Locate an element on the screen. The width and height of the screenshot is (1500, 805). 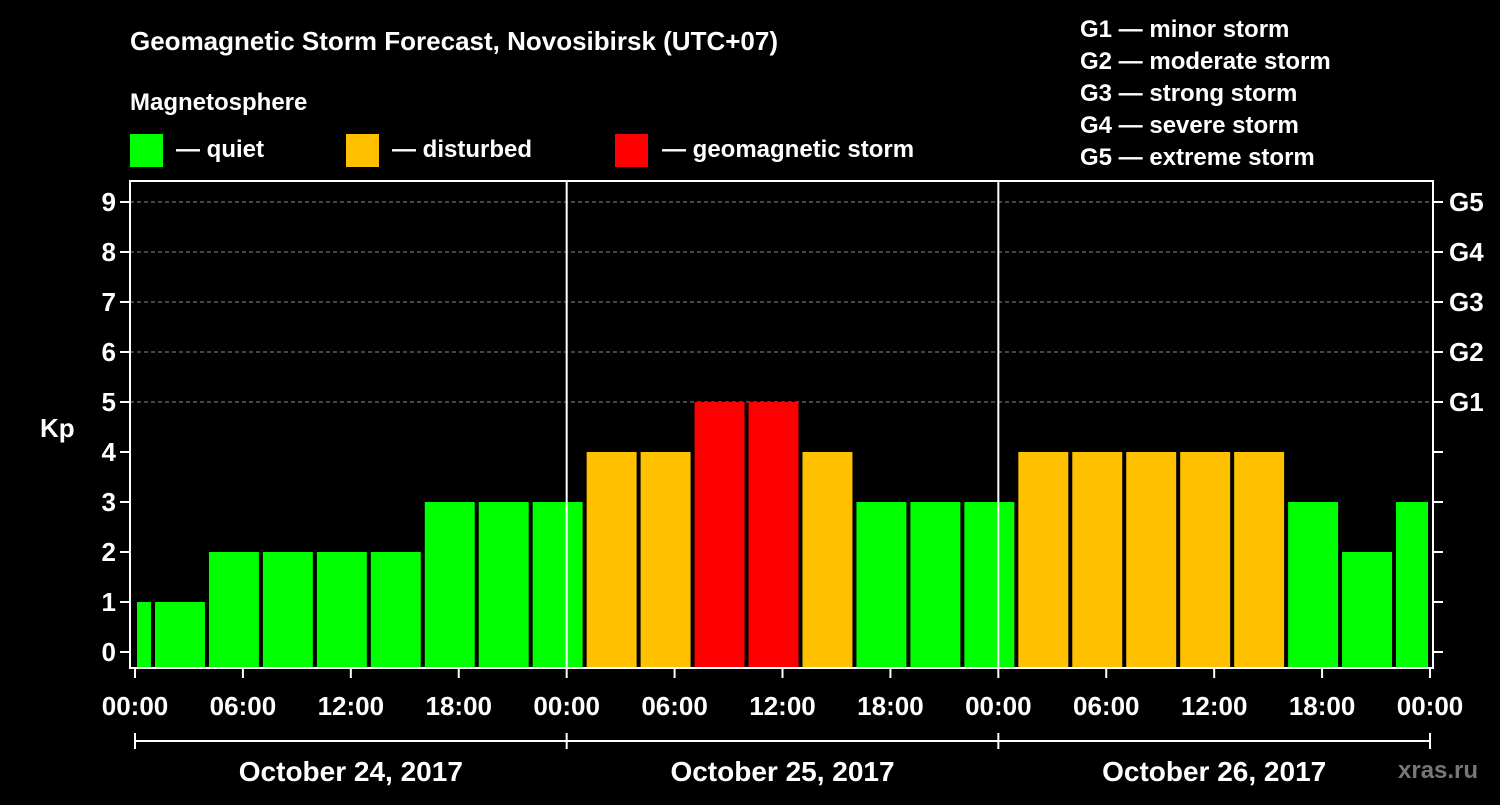
y-axis-label: Kp is located at coordinates (57, 428).